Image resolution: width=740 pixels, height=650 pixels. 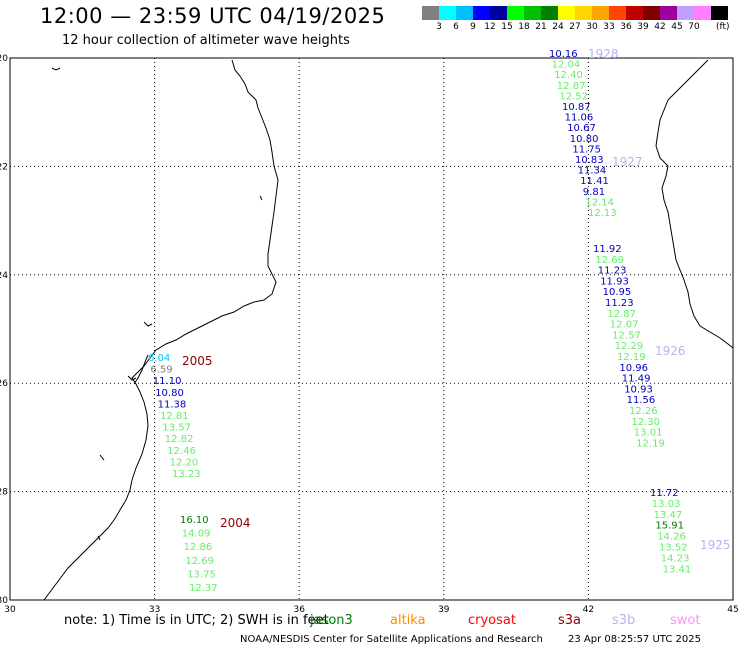 I want to click on wave-height-value: 11.93, so click(x=614, y=281).